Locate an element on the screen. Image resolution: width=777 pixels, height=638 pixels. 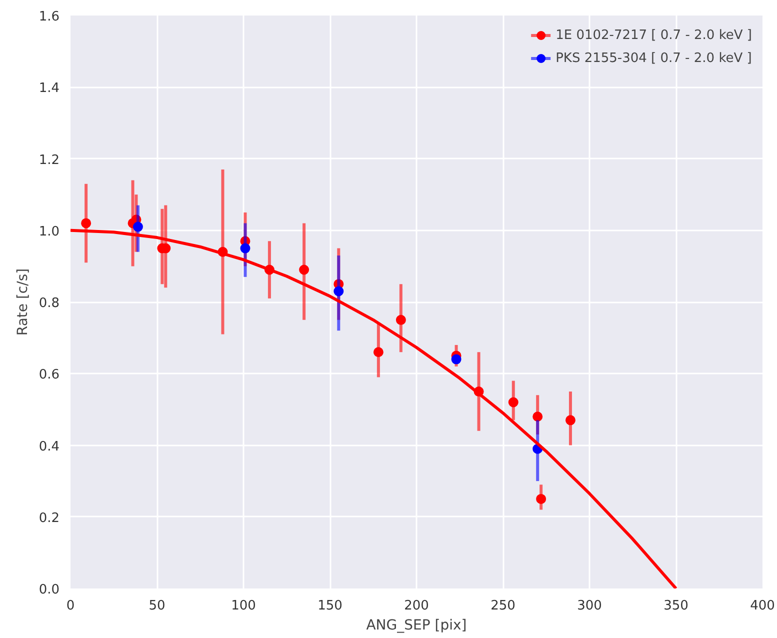
y-tick-label: 1.6 is located at coordinates (49, 17).